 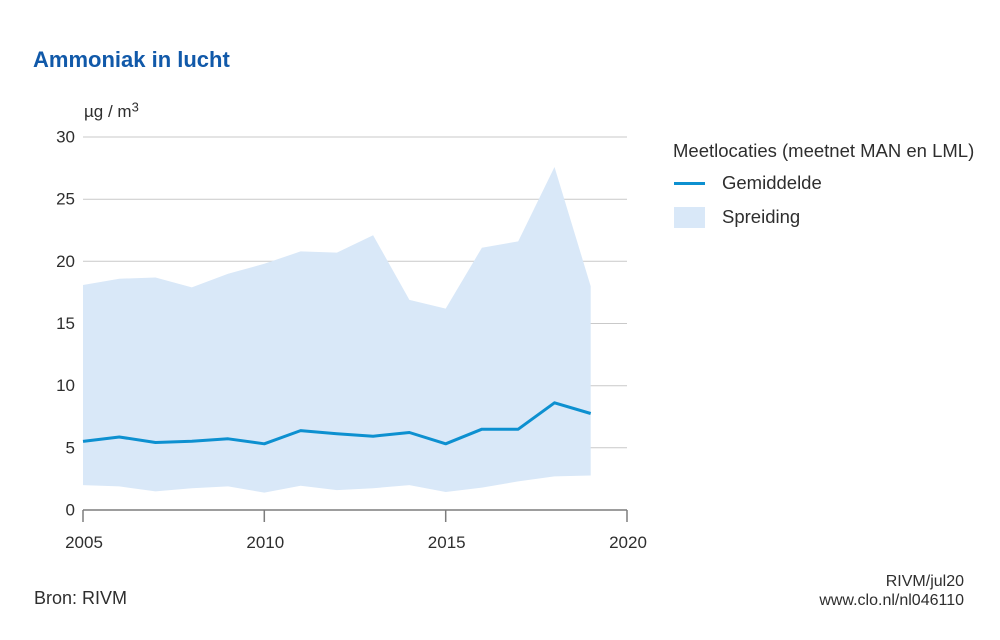 I want to click on svg-text: 0, so click(x=70, y=510).